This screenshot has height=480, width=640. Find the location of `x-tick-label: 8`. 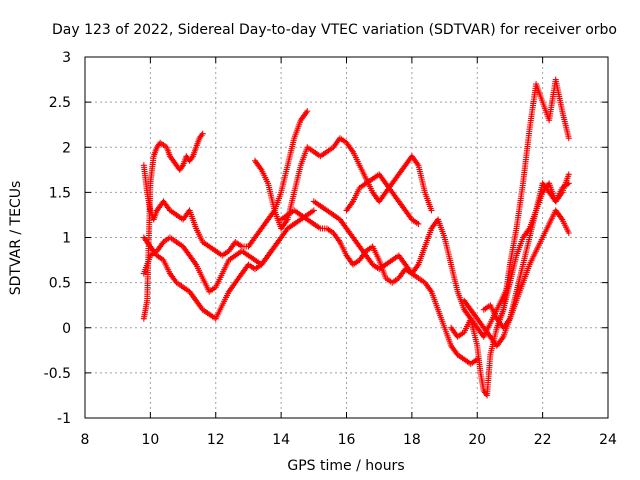

x-tick-label: 8 is located at coordinates (85, 440).